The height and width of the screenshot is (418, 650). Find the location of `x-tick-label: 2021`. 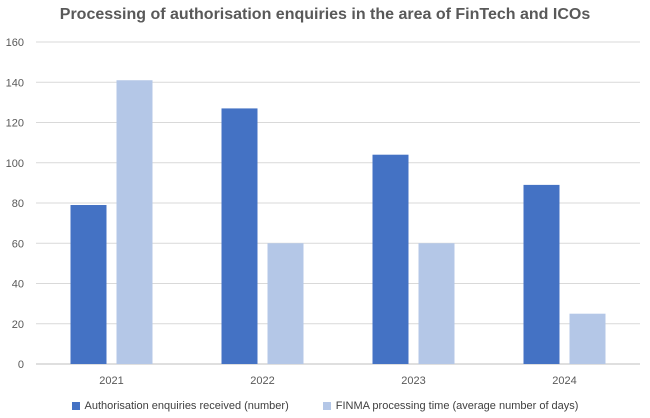

x-tick-label: 2021 is located at coordinates (111, 381).